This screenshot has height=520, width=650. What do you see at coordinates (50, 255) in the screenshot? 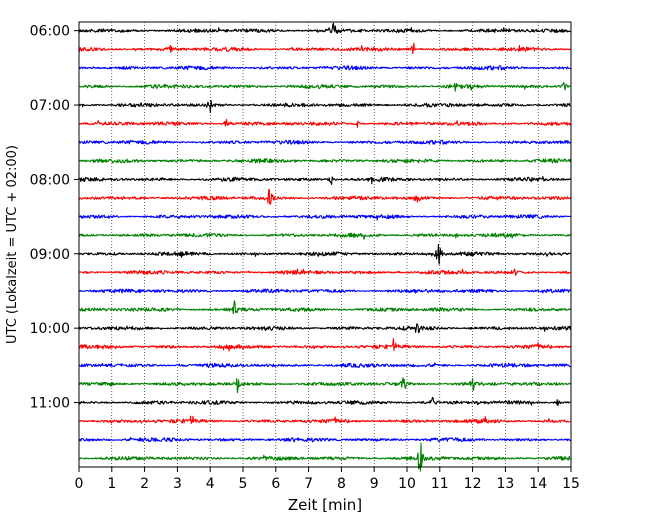
I see `y-tick-label: 09:00` at bounding box center [50, 255].